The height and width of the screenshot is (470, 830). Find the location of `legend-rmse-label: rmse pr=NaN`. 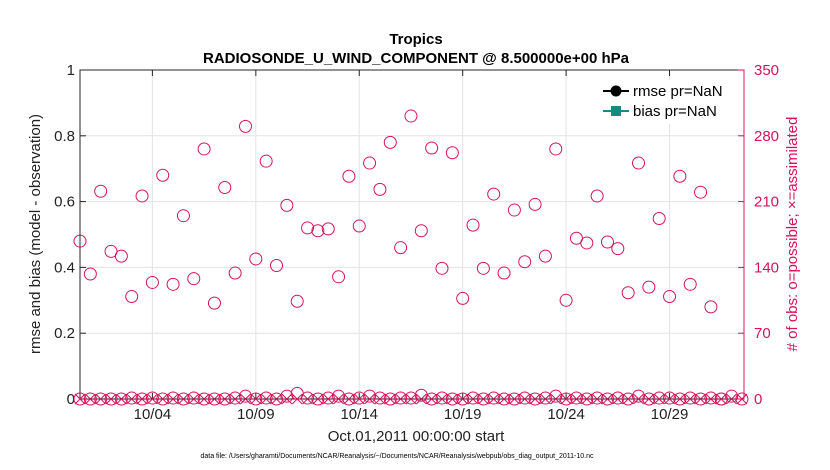

legend-rmse-label: rmse pr=NaN is located at coordinates (678, 91).